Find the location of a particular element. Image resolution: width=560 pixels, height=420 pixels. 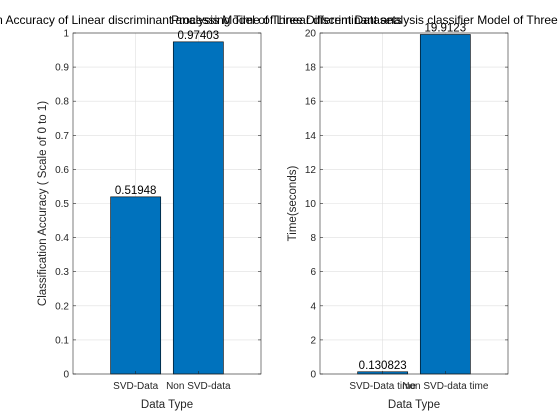

accuracy-y-tick-label: 0.1 is located at coordinates (62, 340).